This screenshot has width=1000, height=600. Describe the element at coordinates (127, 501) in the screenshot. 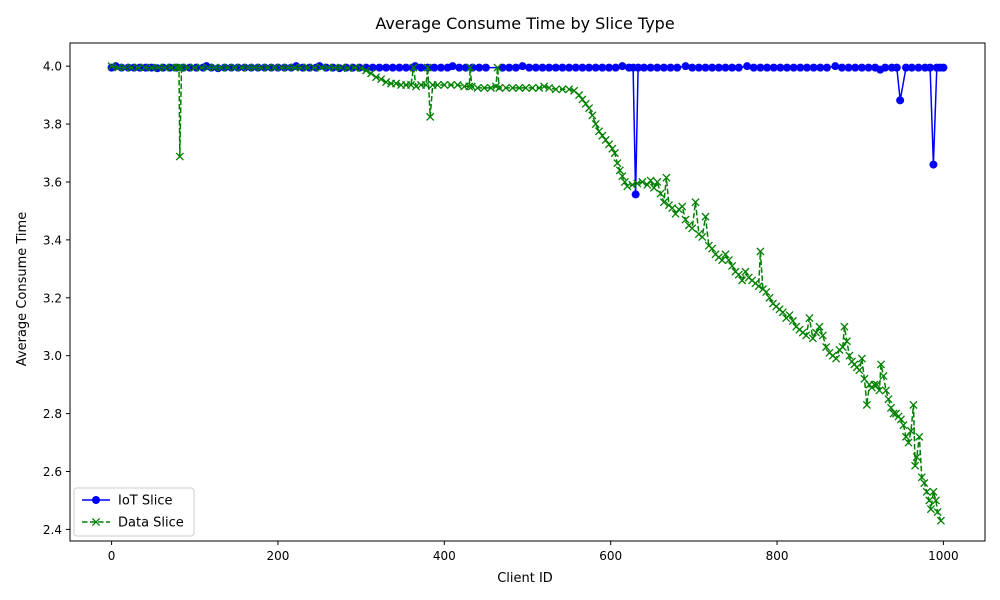

I see `legend-entry: IoT Slice` at that location.